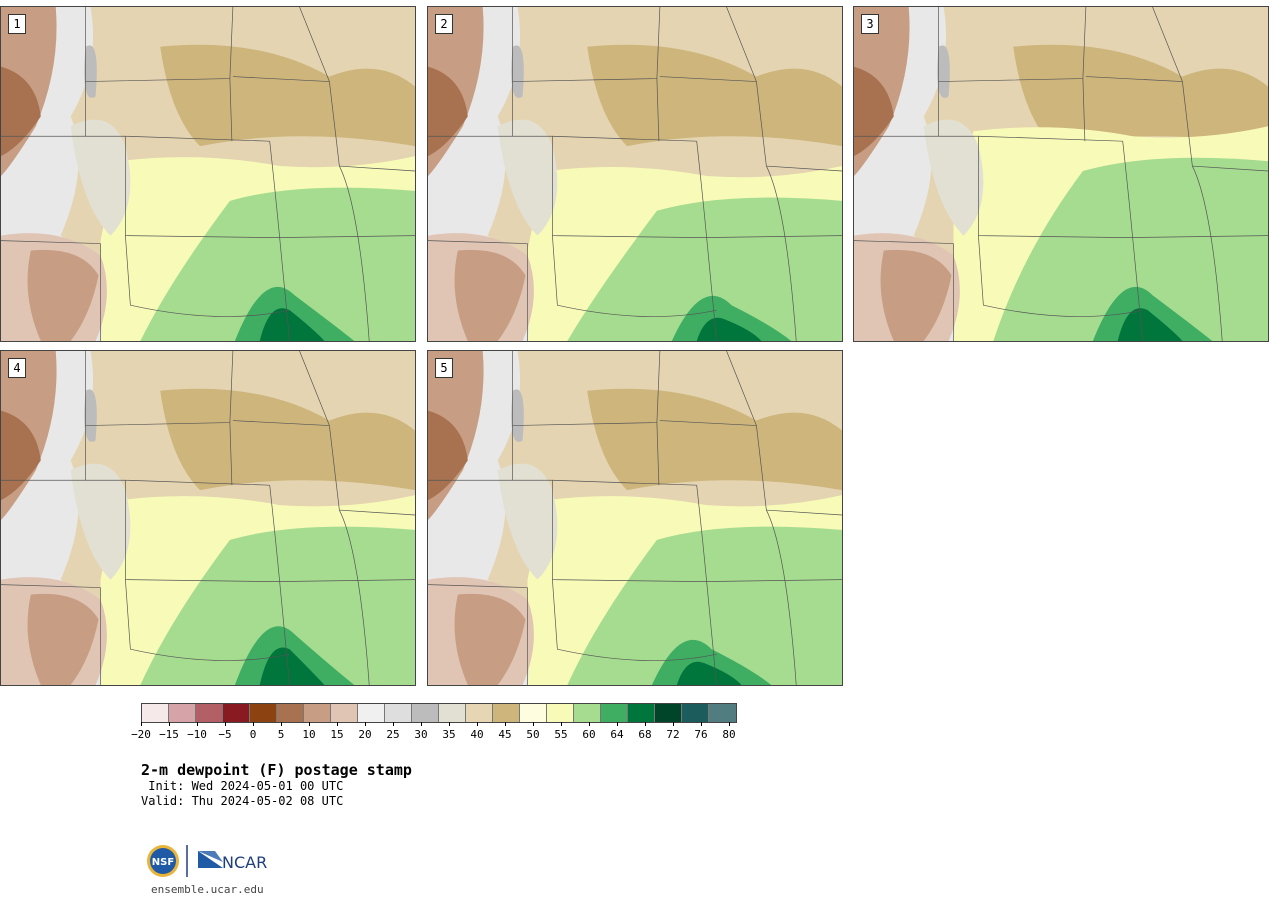 The image size is (1280, 901). I want to click on postage-stamp-panel-2: 2, so click(635, 174).